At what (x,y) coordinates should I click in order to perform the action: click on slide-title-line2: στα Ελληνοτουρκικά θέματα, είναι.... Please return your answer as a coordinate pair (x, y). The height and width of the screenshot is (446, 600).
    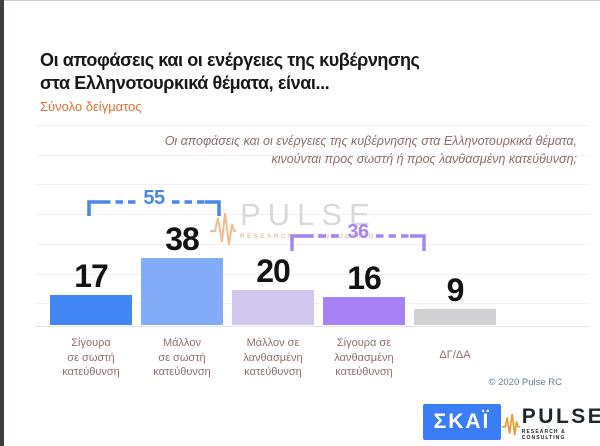
    Looking at the image, I should click on (185, 83).